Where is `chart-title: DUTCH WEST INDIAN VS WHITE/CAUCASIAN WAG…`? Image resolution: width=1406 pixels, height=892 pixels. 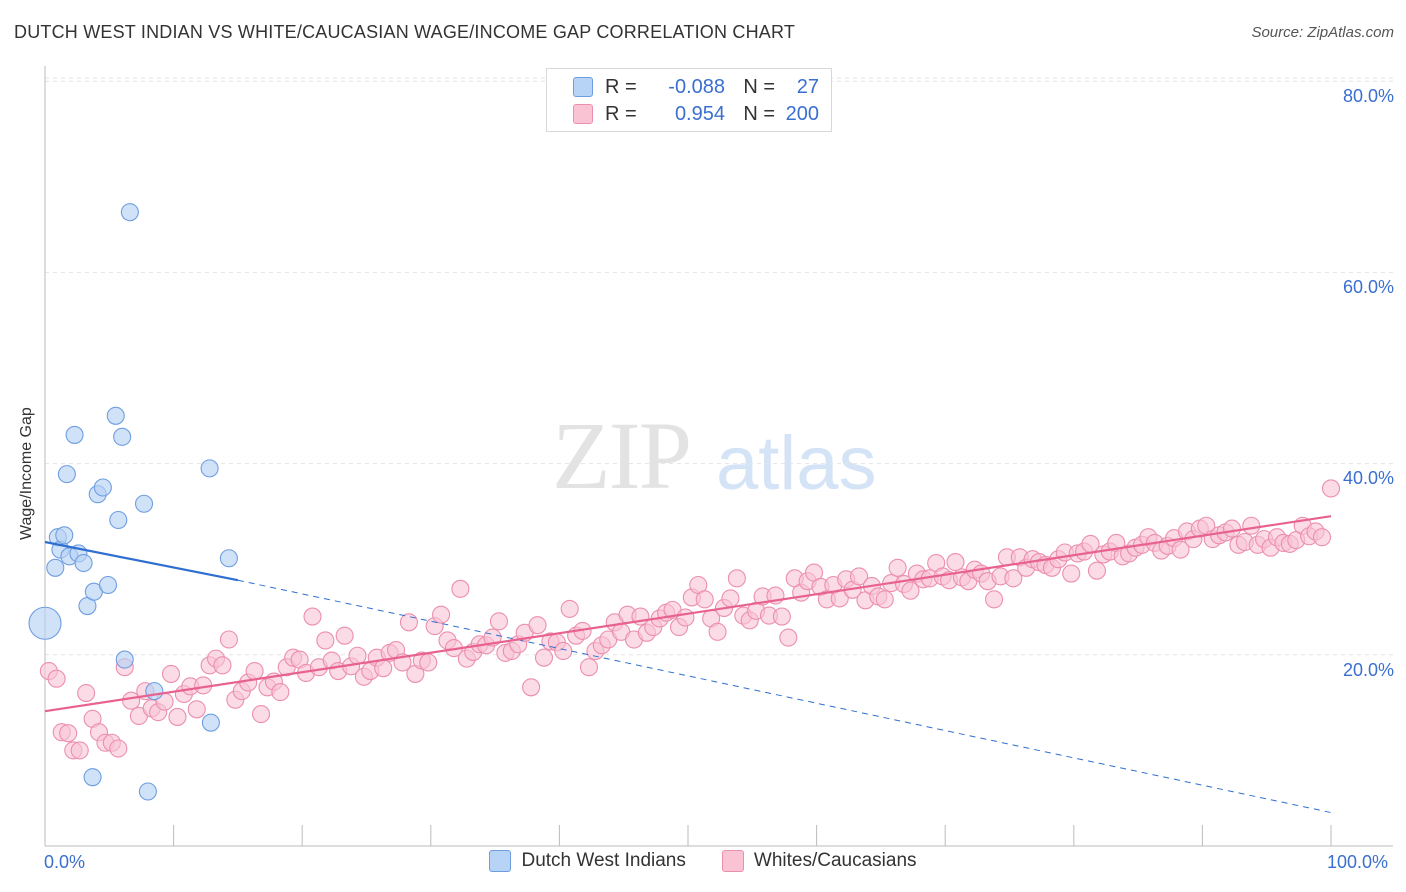
chart-title: DUTCH WEST INDIAN VS WHITE/CAUCASIAN WAG… is located at coordinates (405, 32).